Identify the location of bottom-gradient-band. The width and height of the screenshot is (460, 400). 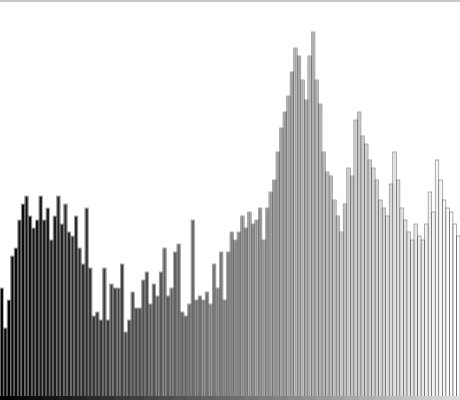
(230, 398).